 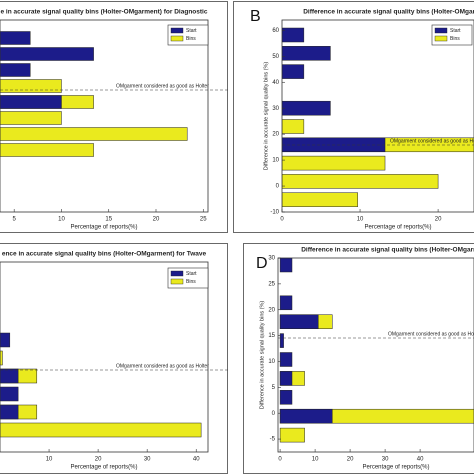 I want to click on y-tick-label: 15, so click(x=271, y=336).